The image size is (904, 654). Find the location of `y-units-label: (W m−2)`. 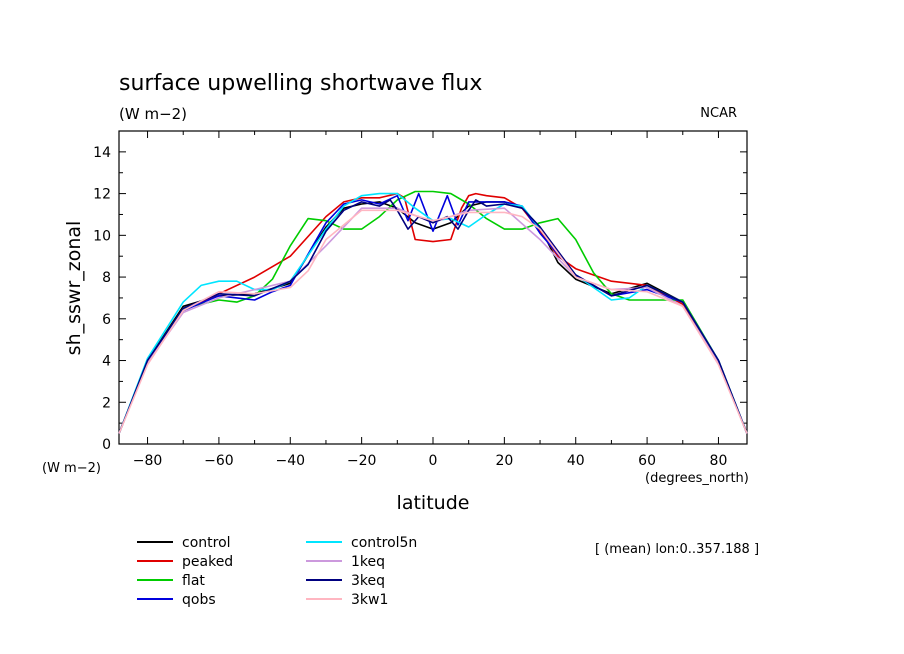

y-units-label: (W m−2) is located at coordinates (71, 468).